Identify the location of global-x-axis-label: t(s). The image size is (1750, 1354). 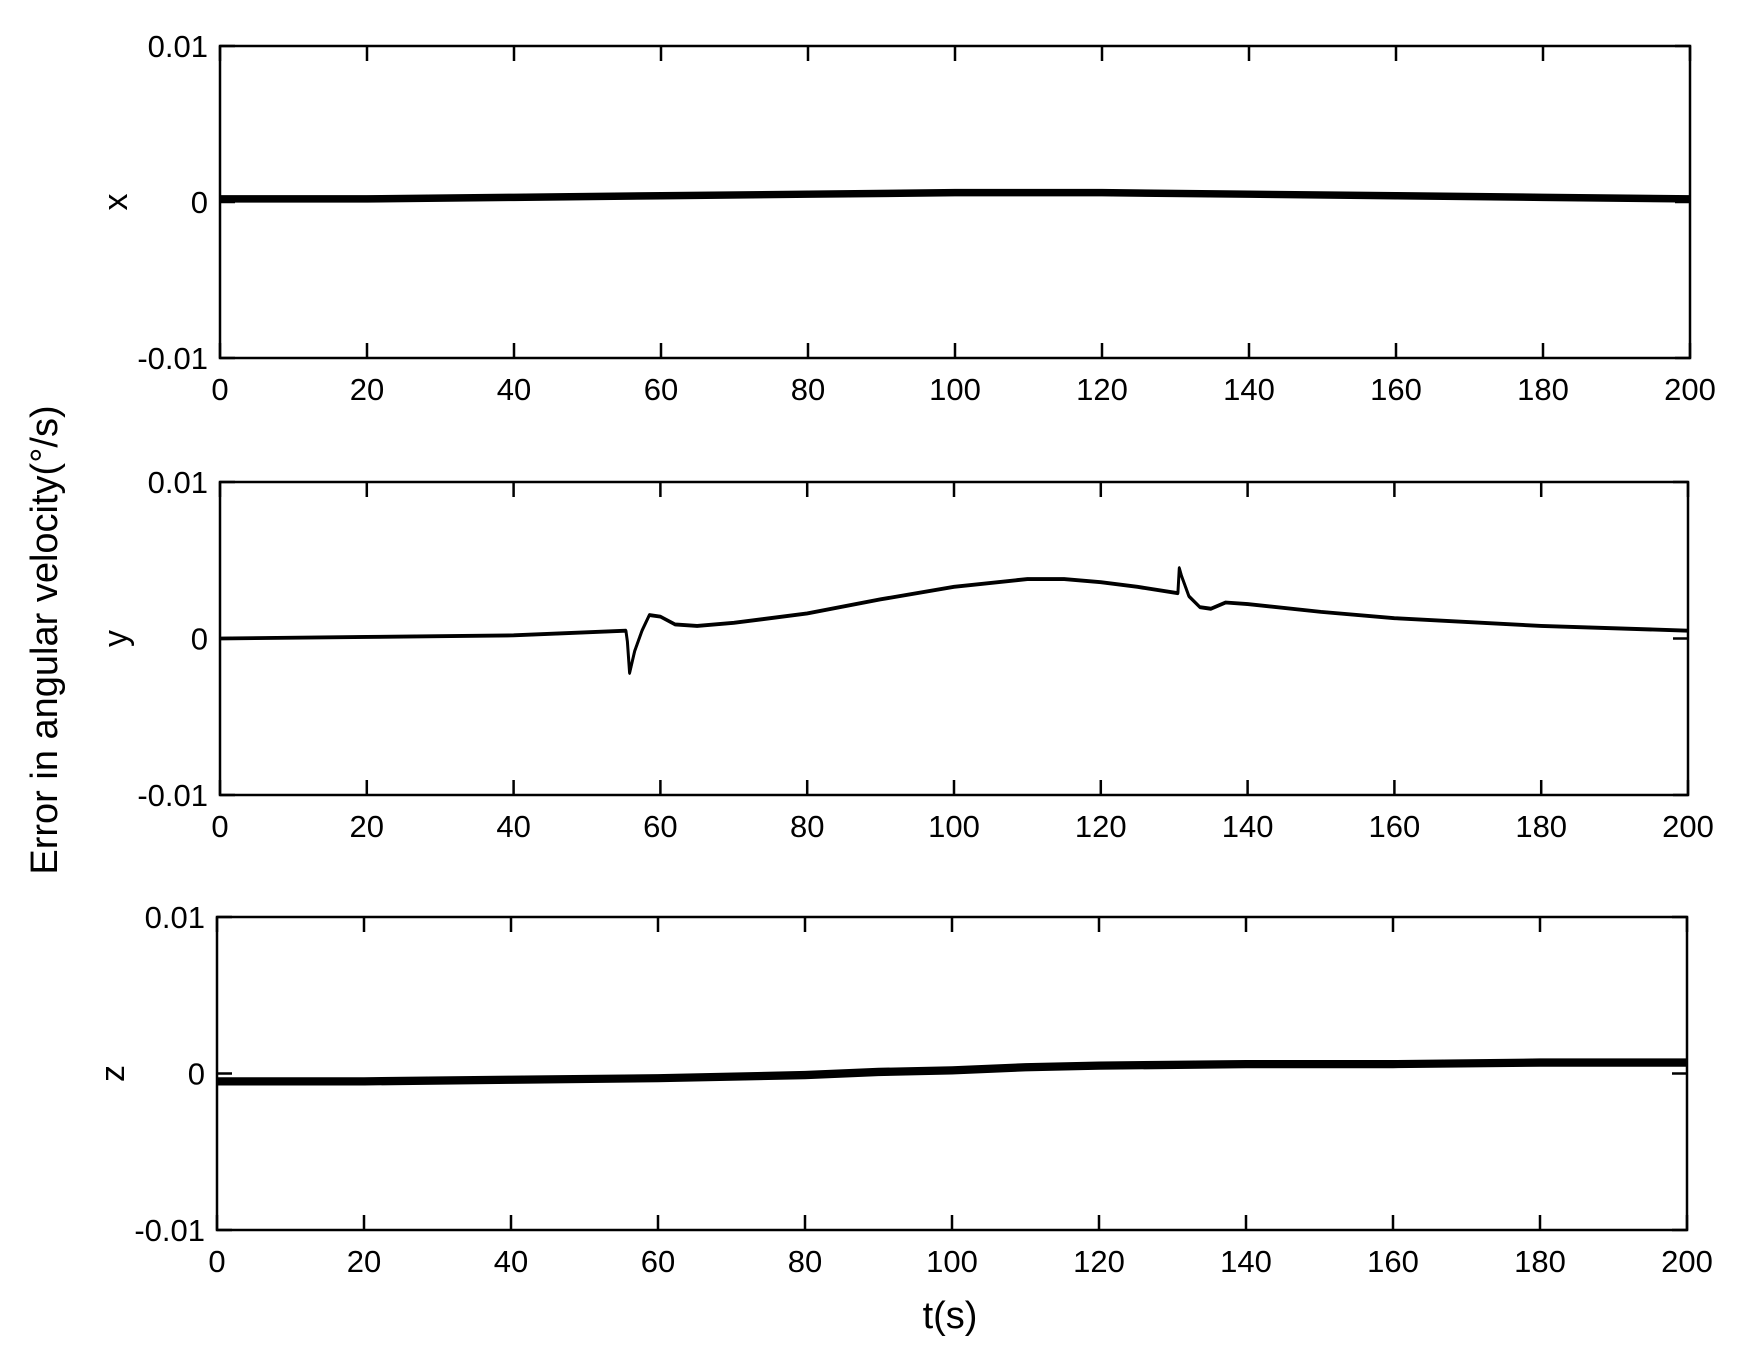
(950, 1316).